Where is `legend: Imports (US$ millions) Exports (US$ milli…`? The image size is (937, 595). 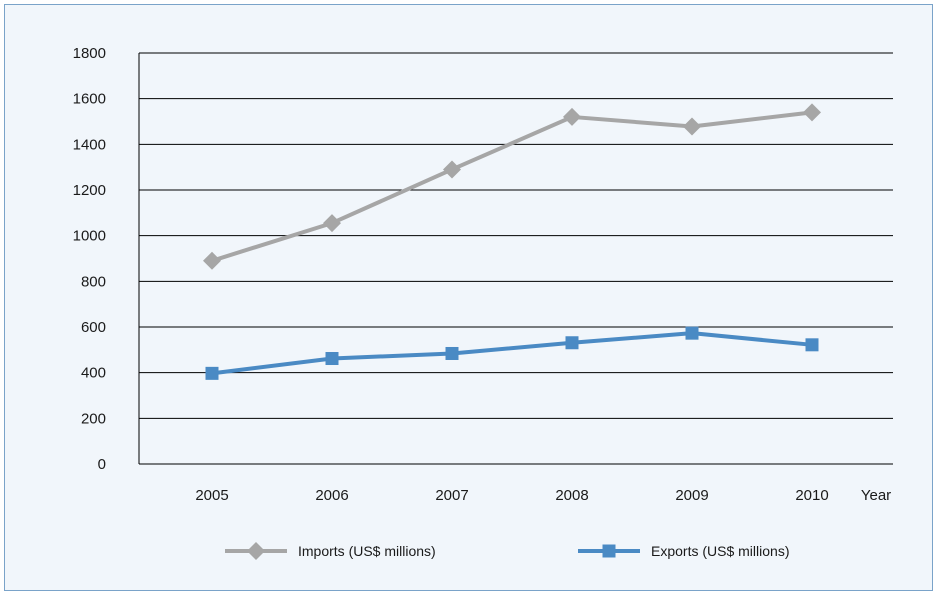
legend: Imports (US$ millions) Exports (US$ milli… is located at coordinates (507, 551).